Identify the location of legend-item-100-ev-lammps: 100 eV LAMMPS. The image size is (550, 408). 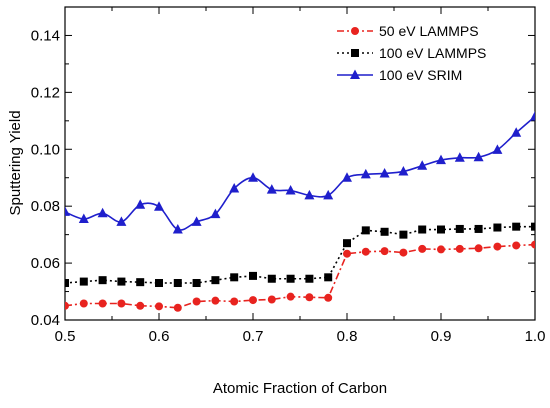
(411, 53).